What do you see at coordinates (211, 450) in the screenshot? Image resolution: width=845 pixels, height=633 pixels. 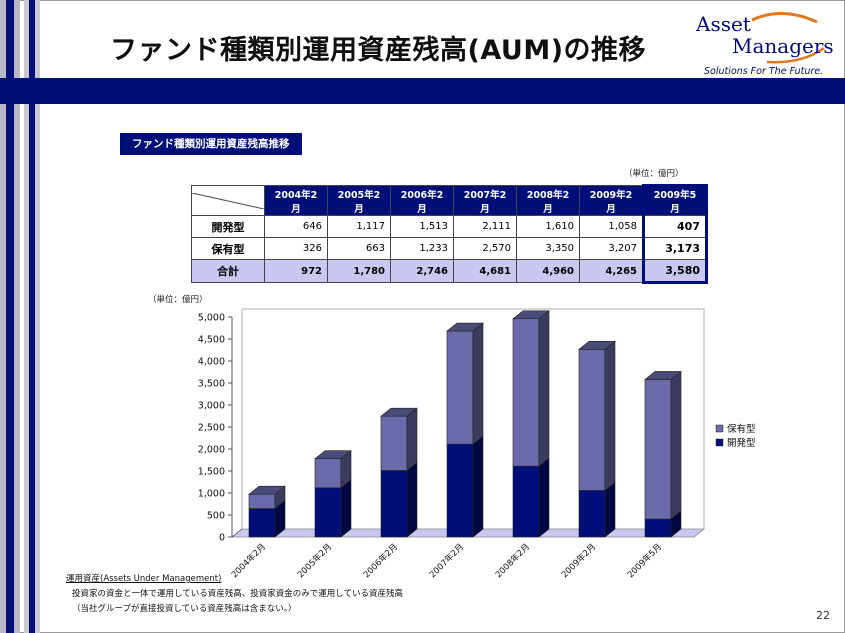 I see `y-tick-label: 2,000` at bounding box center [211, 450].